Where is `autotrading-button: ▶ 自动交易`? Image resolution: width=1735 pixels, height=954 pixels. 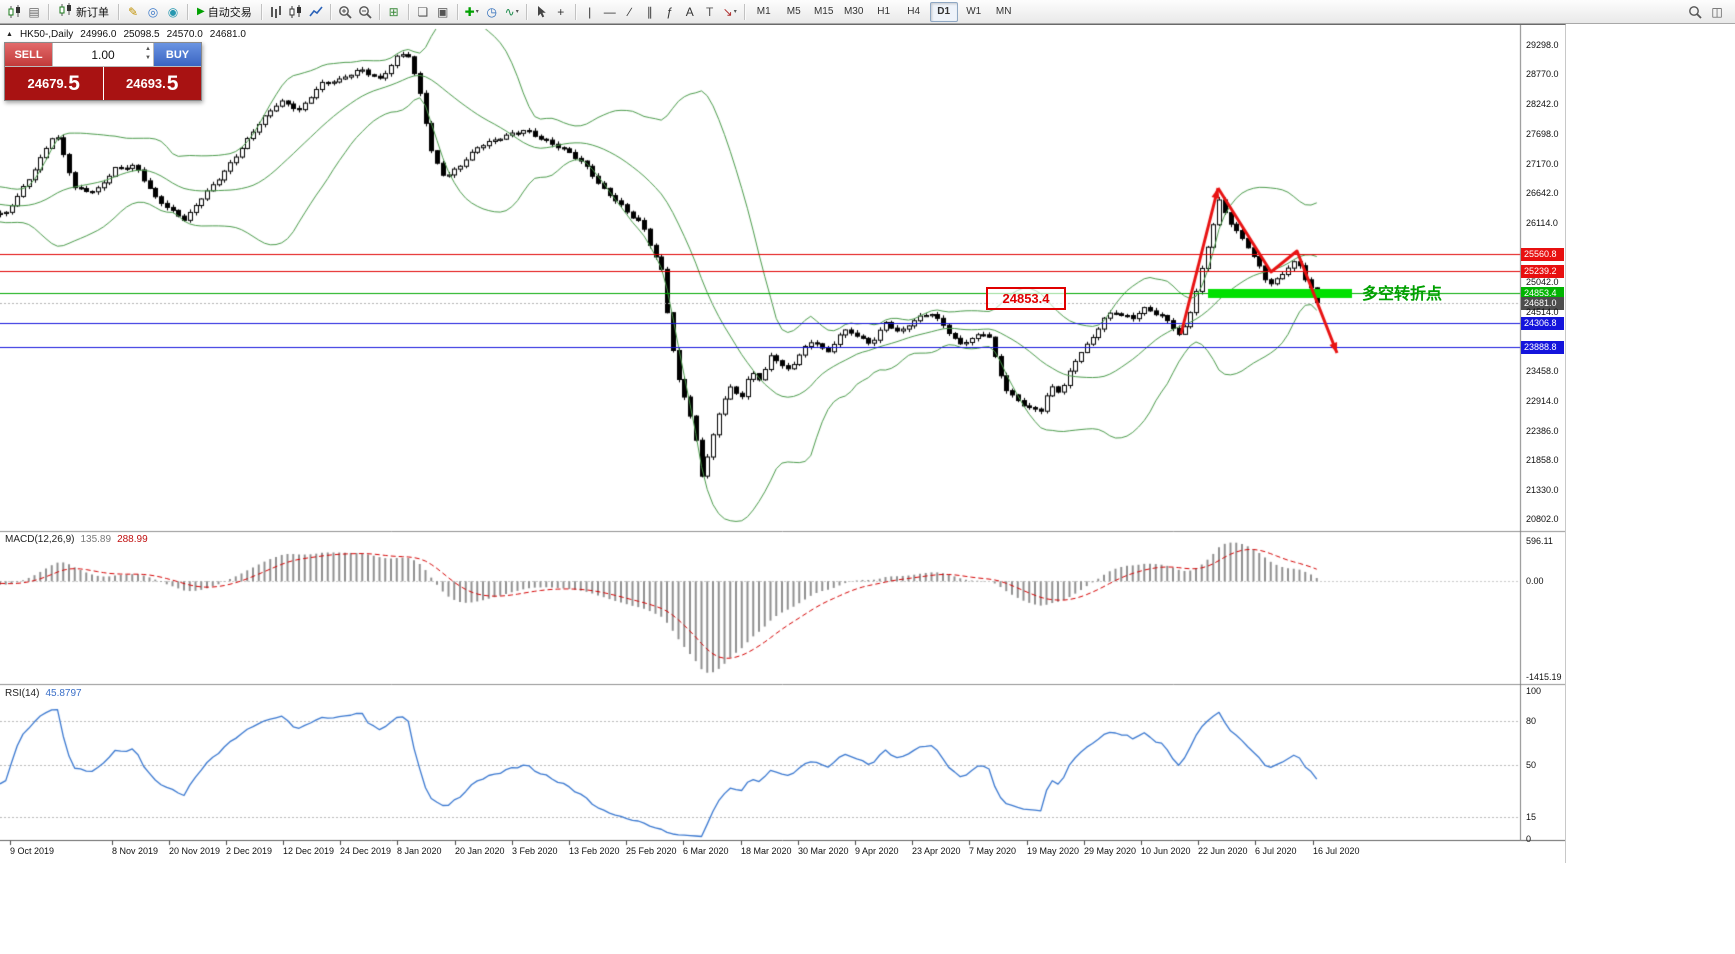
autotrading-button: ▶ 自动交易 is located at coordinates (224, 11).